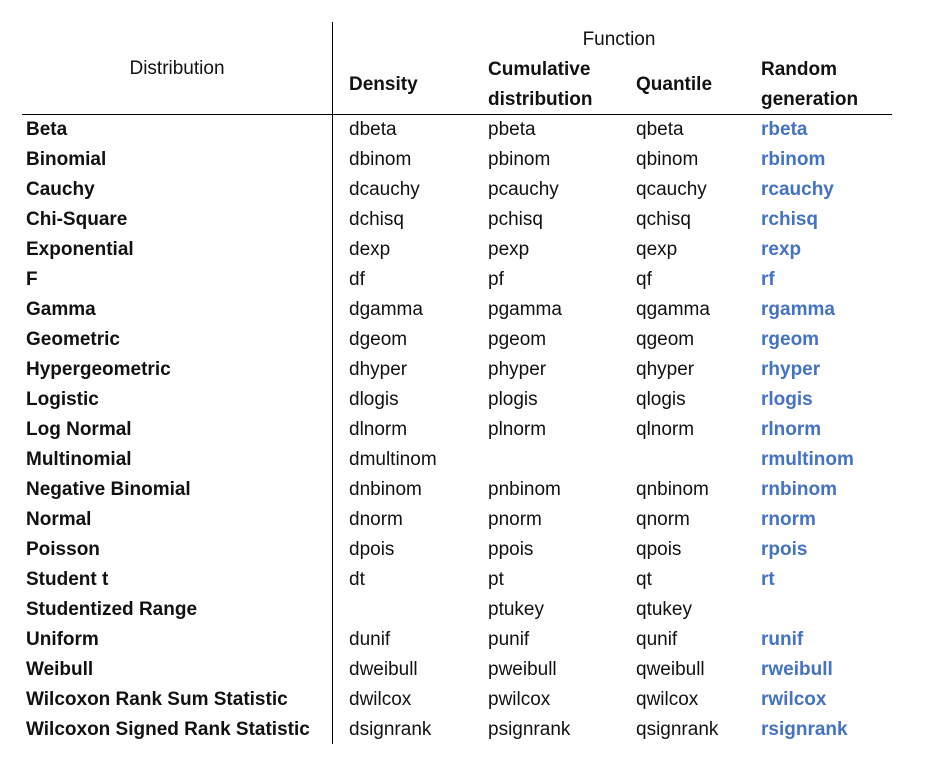 The image size is (932, 765). What do you see at coordinates (515, 219) in the screenshot?
I see `cumulative-function: pchisq` at bounding box center [515, 219].